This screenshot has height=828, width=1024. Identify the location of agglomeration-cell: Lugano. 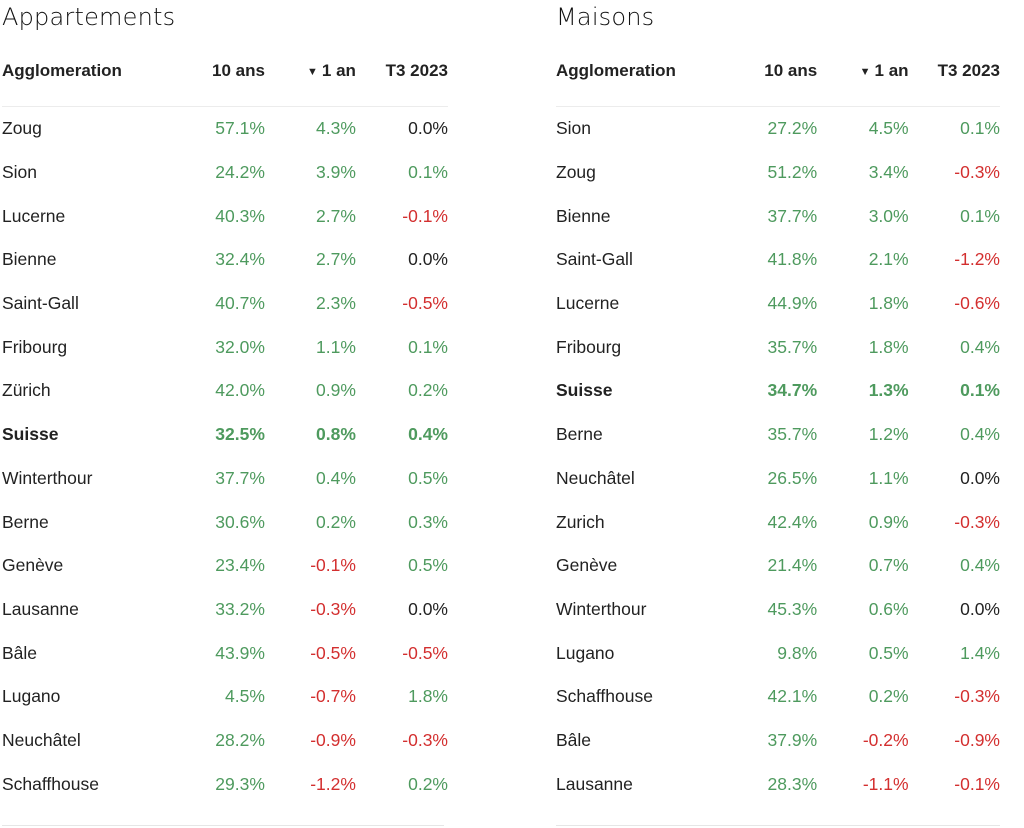
(585, 652).